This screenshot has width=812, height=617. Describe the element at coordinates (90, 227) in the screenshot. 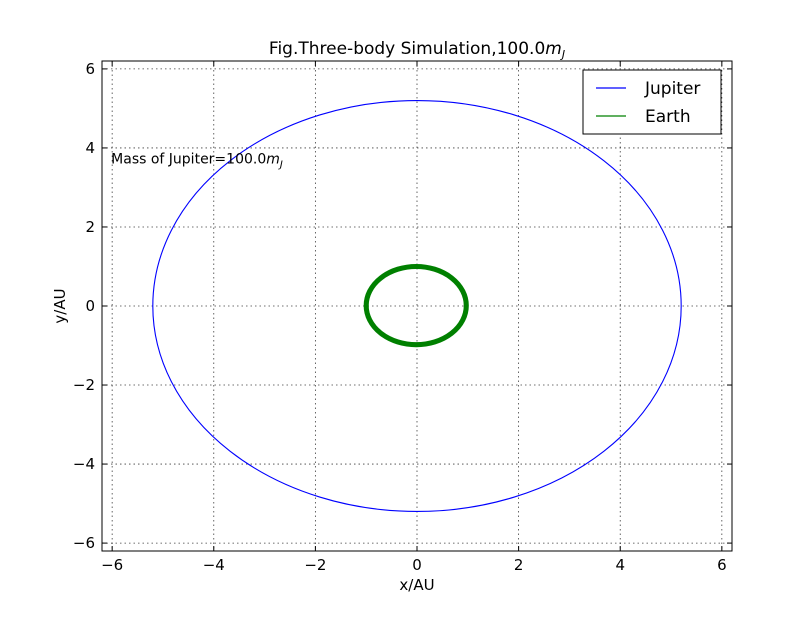

I see `y-tick-label: 2` at that location.